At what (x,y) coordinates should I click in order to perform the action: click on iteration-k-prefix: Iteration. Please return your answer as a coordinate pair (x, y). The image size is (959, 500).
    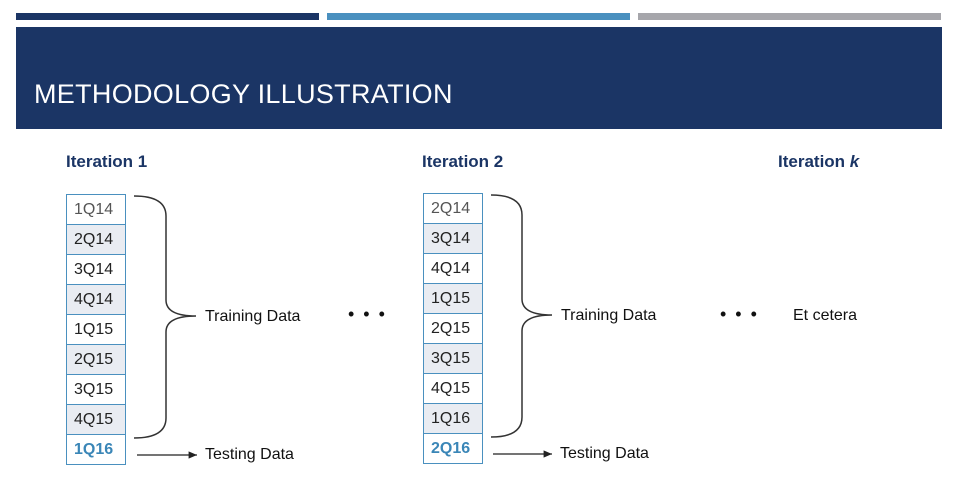
    Looking at the image, I should click on (814, 161).